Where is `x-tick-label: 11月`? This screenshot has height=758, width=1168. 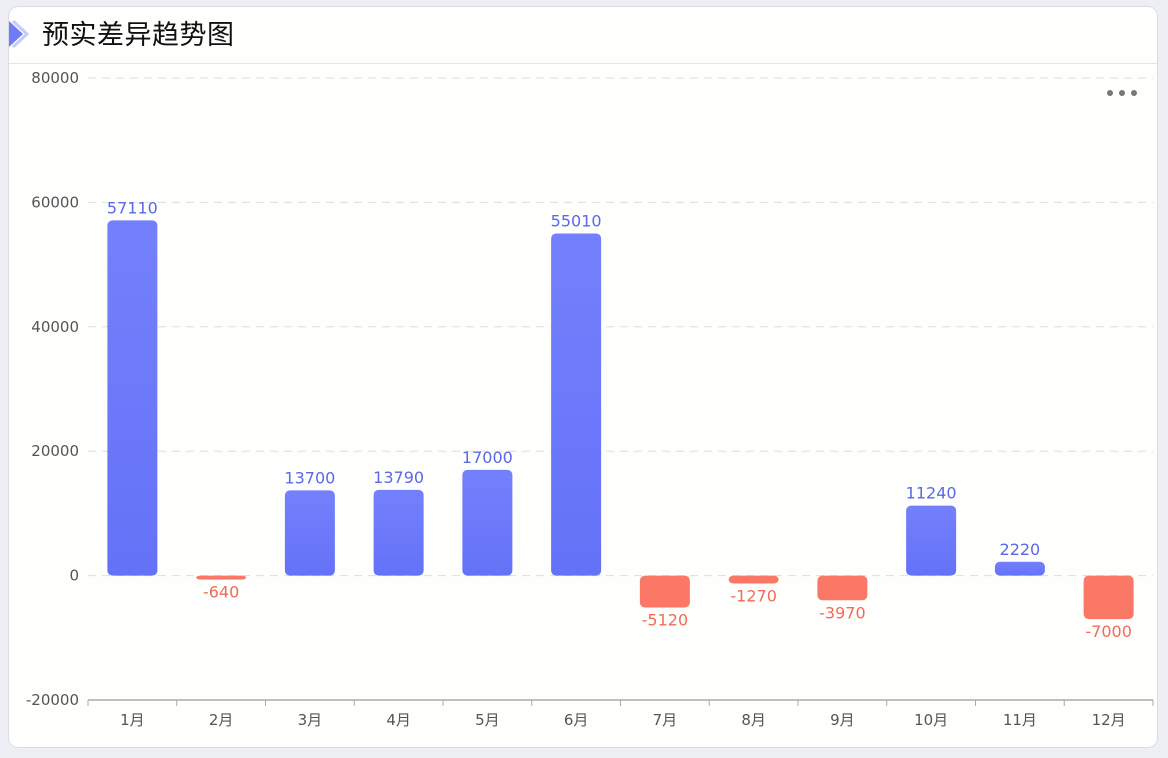 x-tick-label: 11月 is located at coordinates (1020, 720).